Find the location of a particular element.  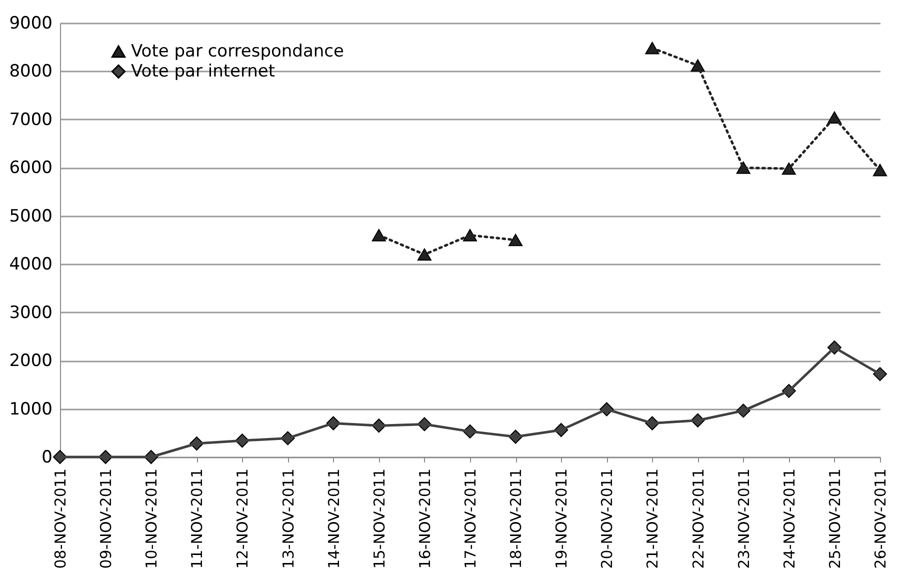

x-tick-label: 10-NOV-2011 is located at coordinates (151, 518).